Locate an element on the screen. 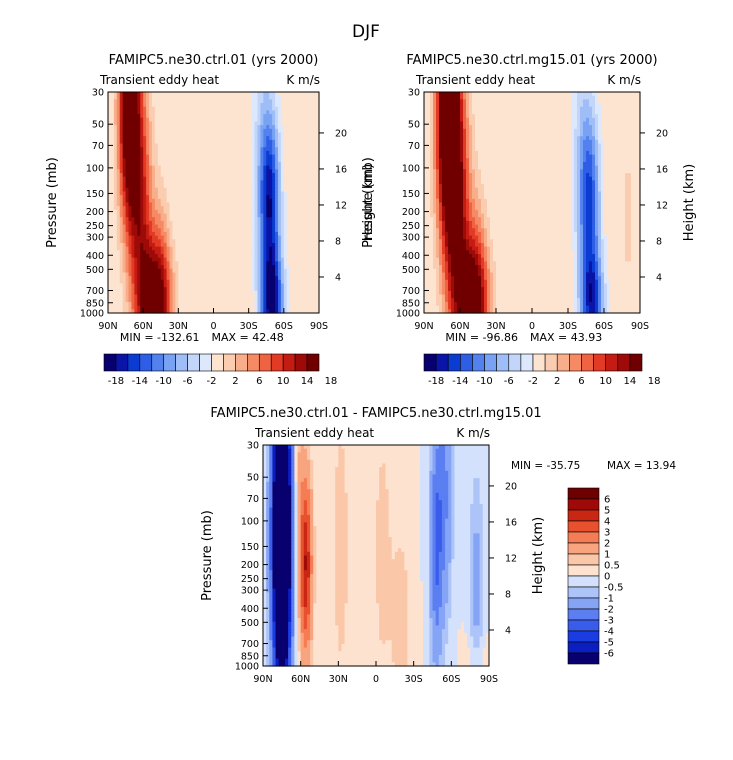 The width and height of the screenshot is (733, 760). height-tick-label: 16 is located at coordinates (341, 169).